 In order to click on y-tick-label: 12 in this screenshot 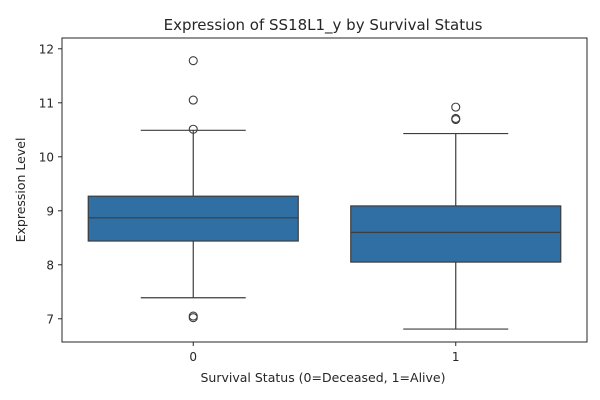, I will do `click(46, 49)`.